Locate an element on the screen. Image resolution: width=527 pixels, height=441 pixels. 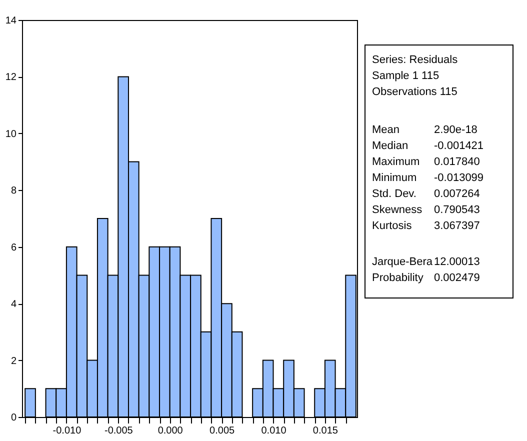
x-tick-label: 0.010 is located at coordinates (274, 431).